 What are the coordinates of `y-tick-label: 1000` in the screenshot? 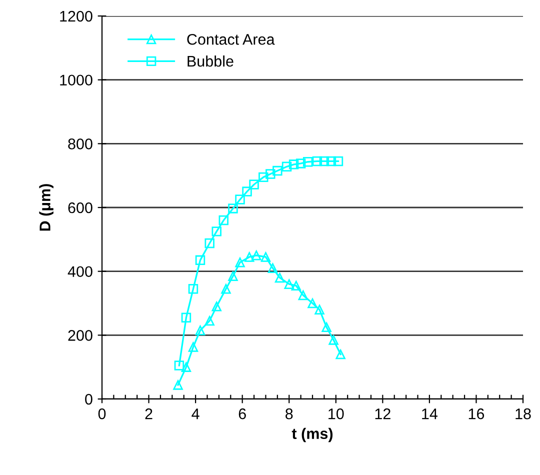 It's located at (76, 80).